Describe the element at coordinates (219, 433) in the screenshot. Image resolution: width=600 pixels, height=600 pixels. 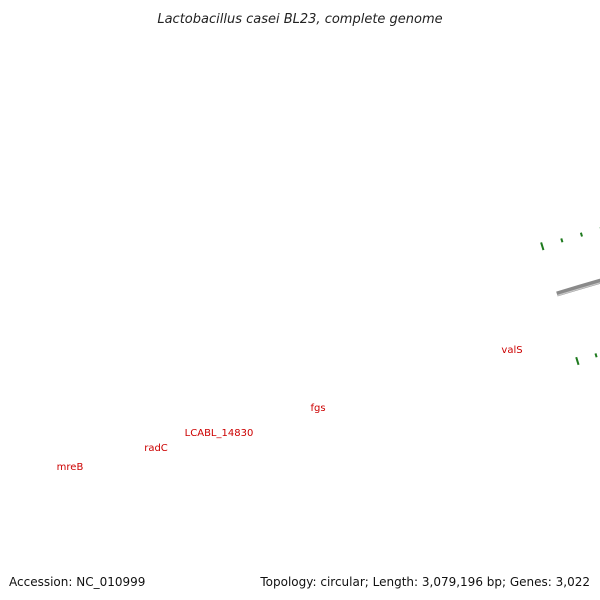
I see `LCABL_14830-label: LCABL_14830` at that location.